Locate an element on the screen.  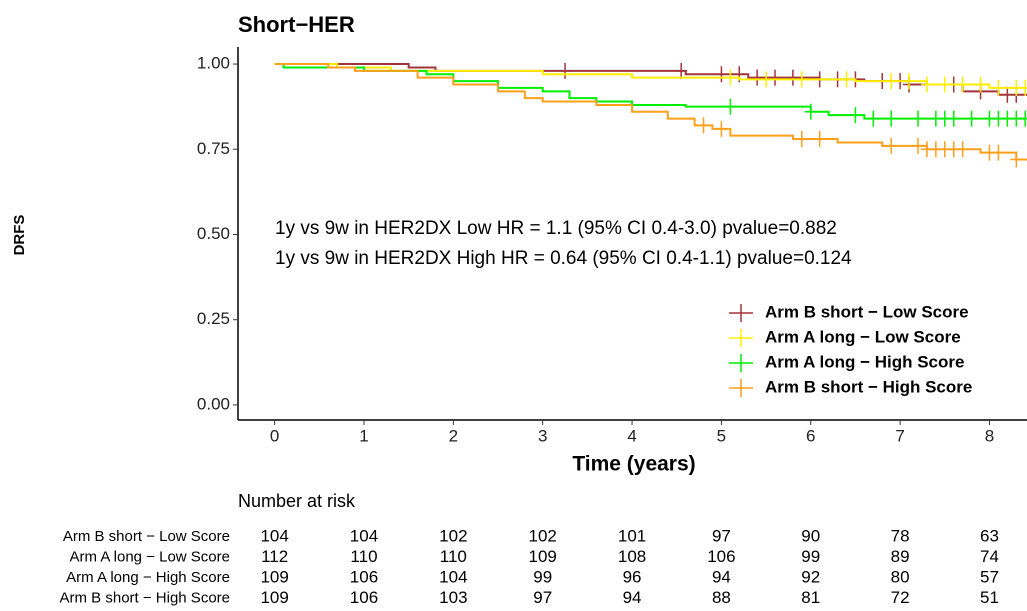
x-tick-label: 7 is located at coordinates (899, 435).